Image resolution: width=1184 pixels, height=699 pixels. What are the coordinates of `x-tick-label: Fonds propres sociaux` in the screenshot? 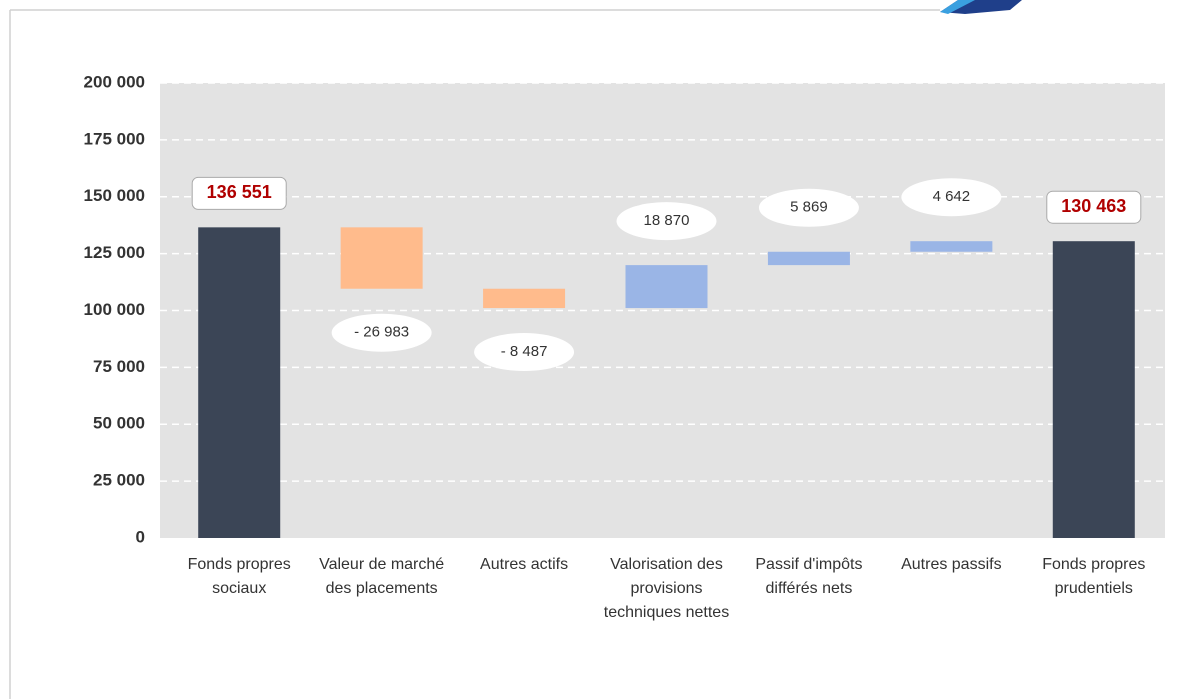 It's located at (239, 576).